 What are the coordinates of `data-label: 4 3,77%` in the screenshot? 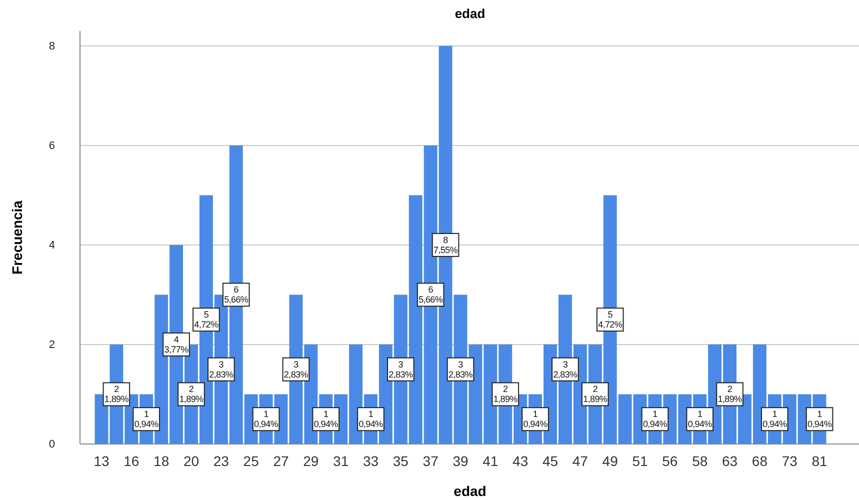 It's located at (176, 344).